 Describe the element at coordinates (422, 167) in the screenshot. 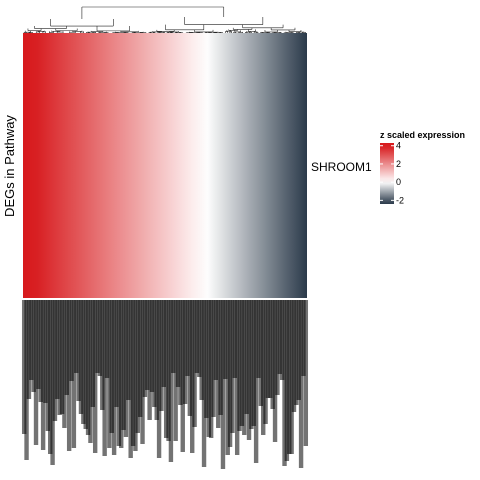

I see `legend: z scaled expression 4 2 0 -2` at that location.